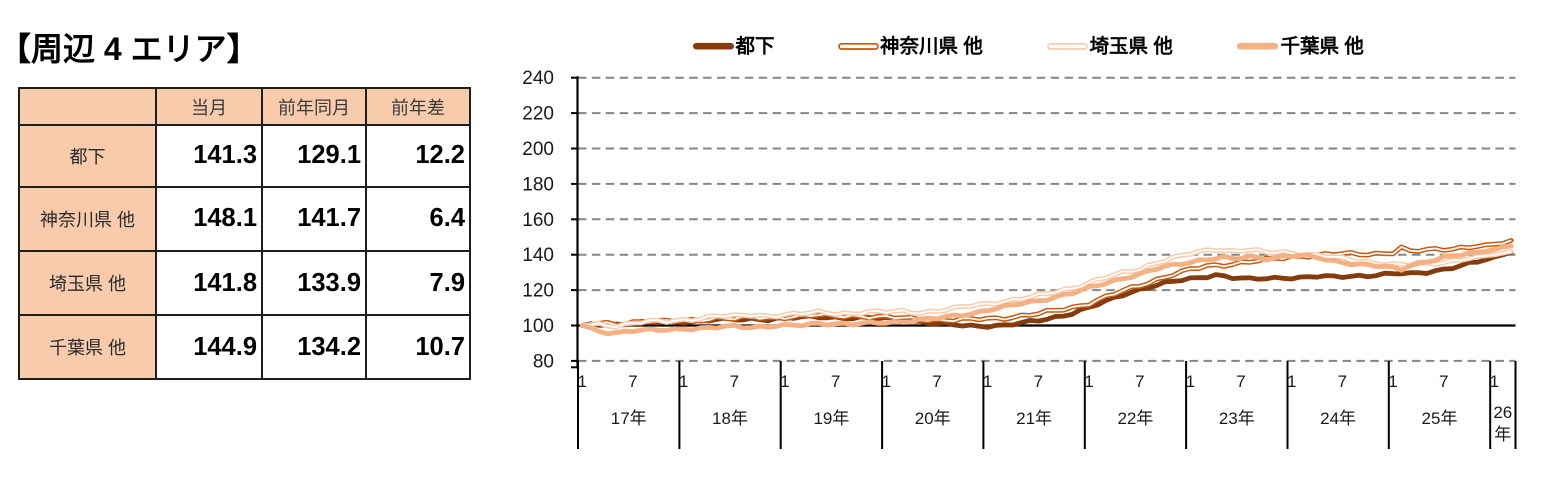 This screenshot has width=1552, height=483. I want to click on svg-text: 140, so click(538, 255).